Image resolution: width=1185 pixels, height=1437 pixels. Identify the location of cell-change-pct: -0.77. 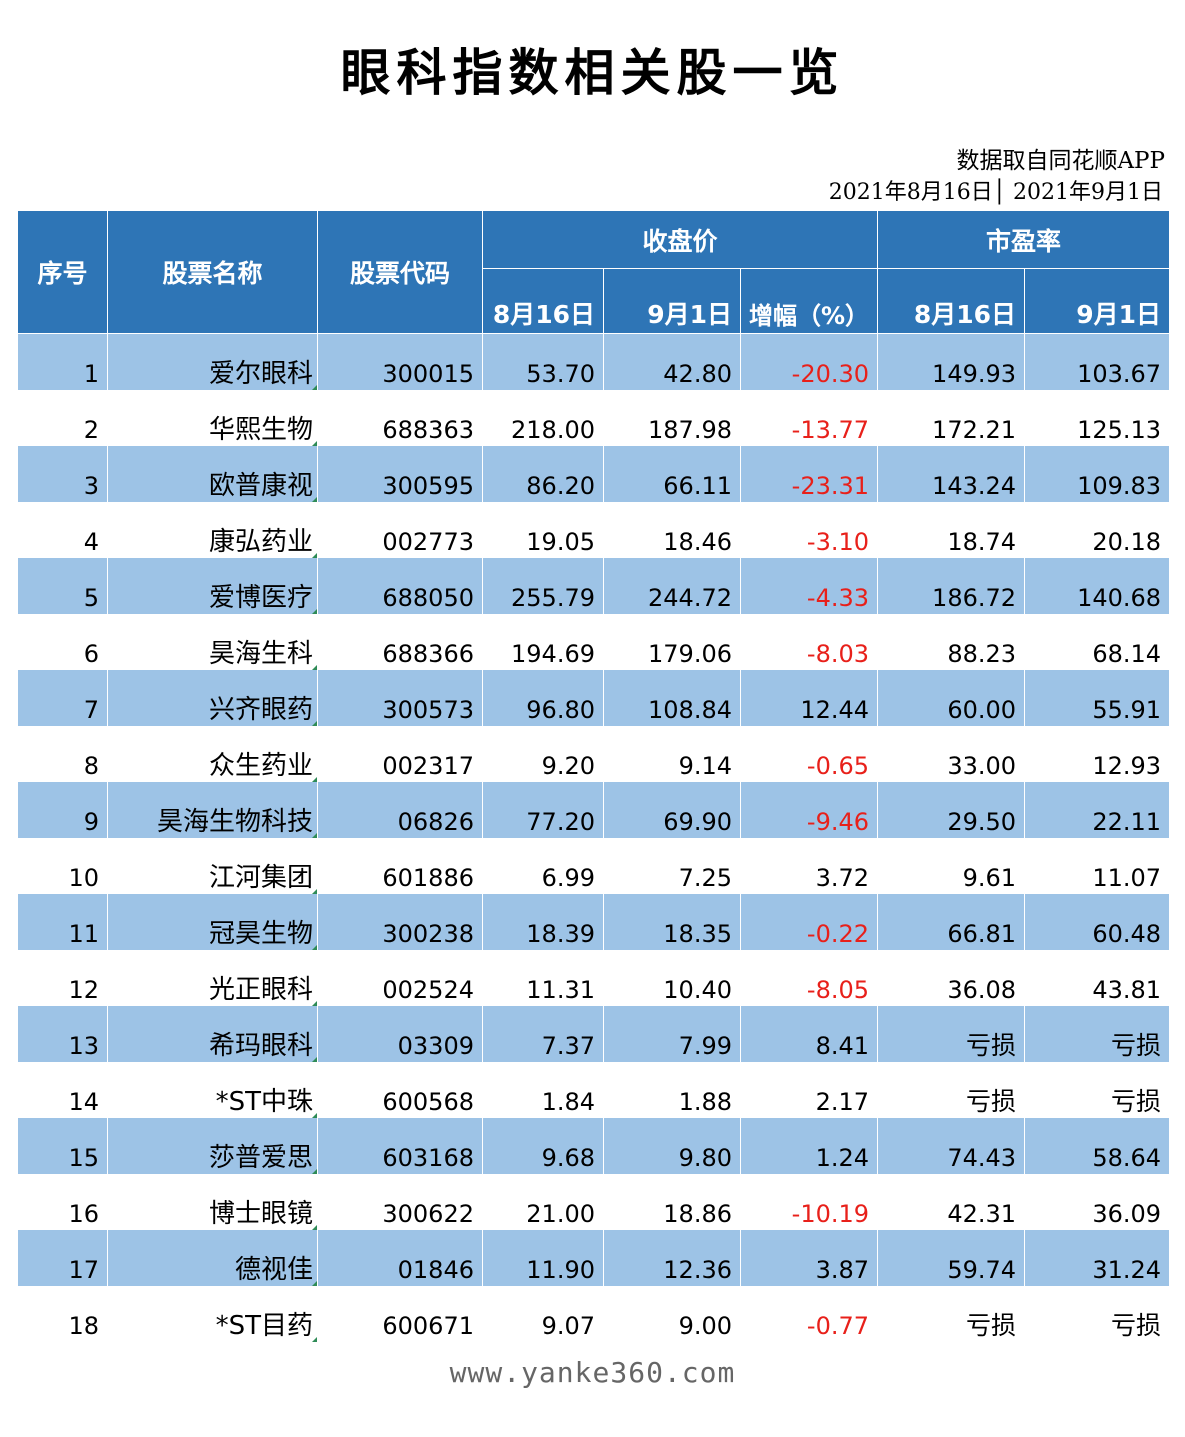
(809, 1313).